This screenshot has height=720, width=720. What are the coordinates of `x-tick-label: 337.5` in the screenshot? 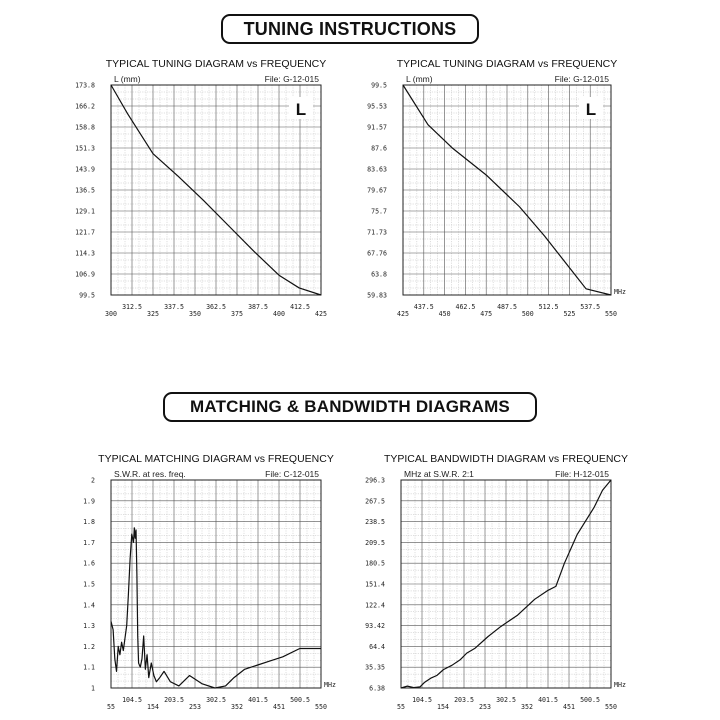 It's located at (174, 307).